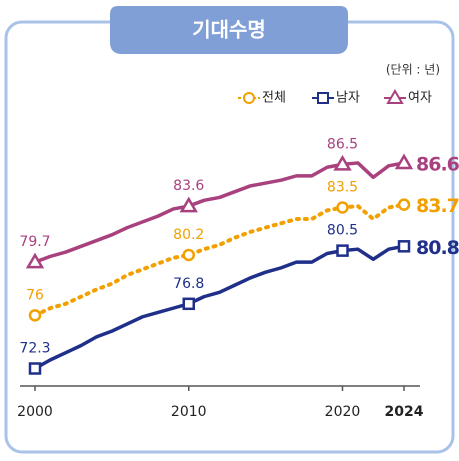 The image size is (459, 461). Describe the element at coordinates (188, 235) in the screenshot. I see `data-label: 80.2` at that location.